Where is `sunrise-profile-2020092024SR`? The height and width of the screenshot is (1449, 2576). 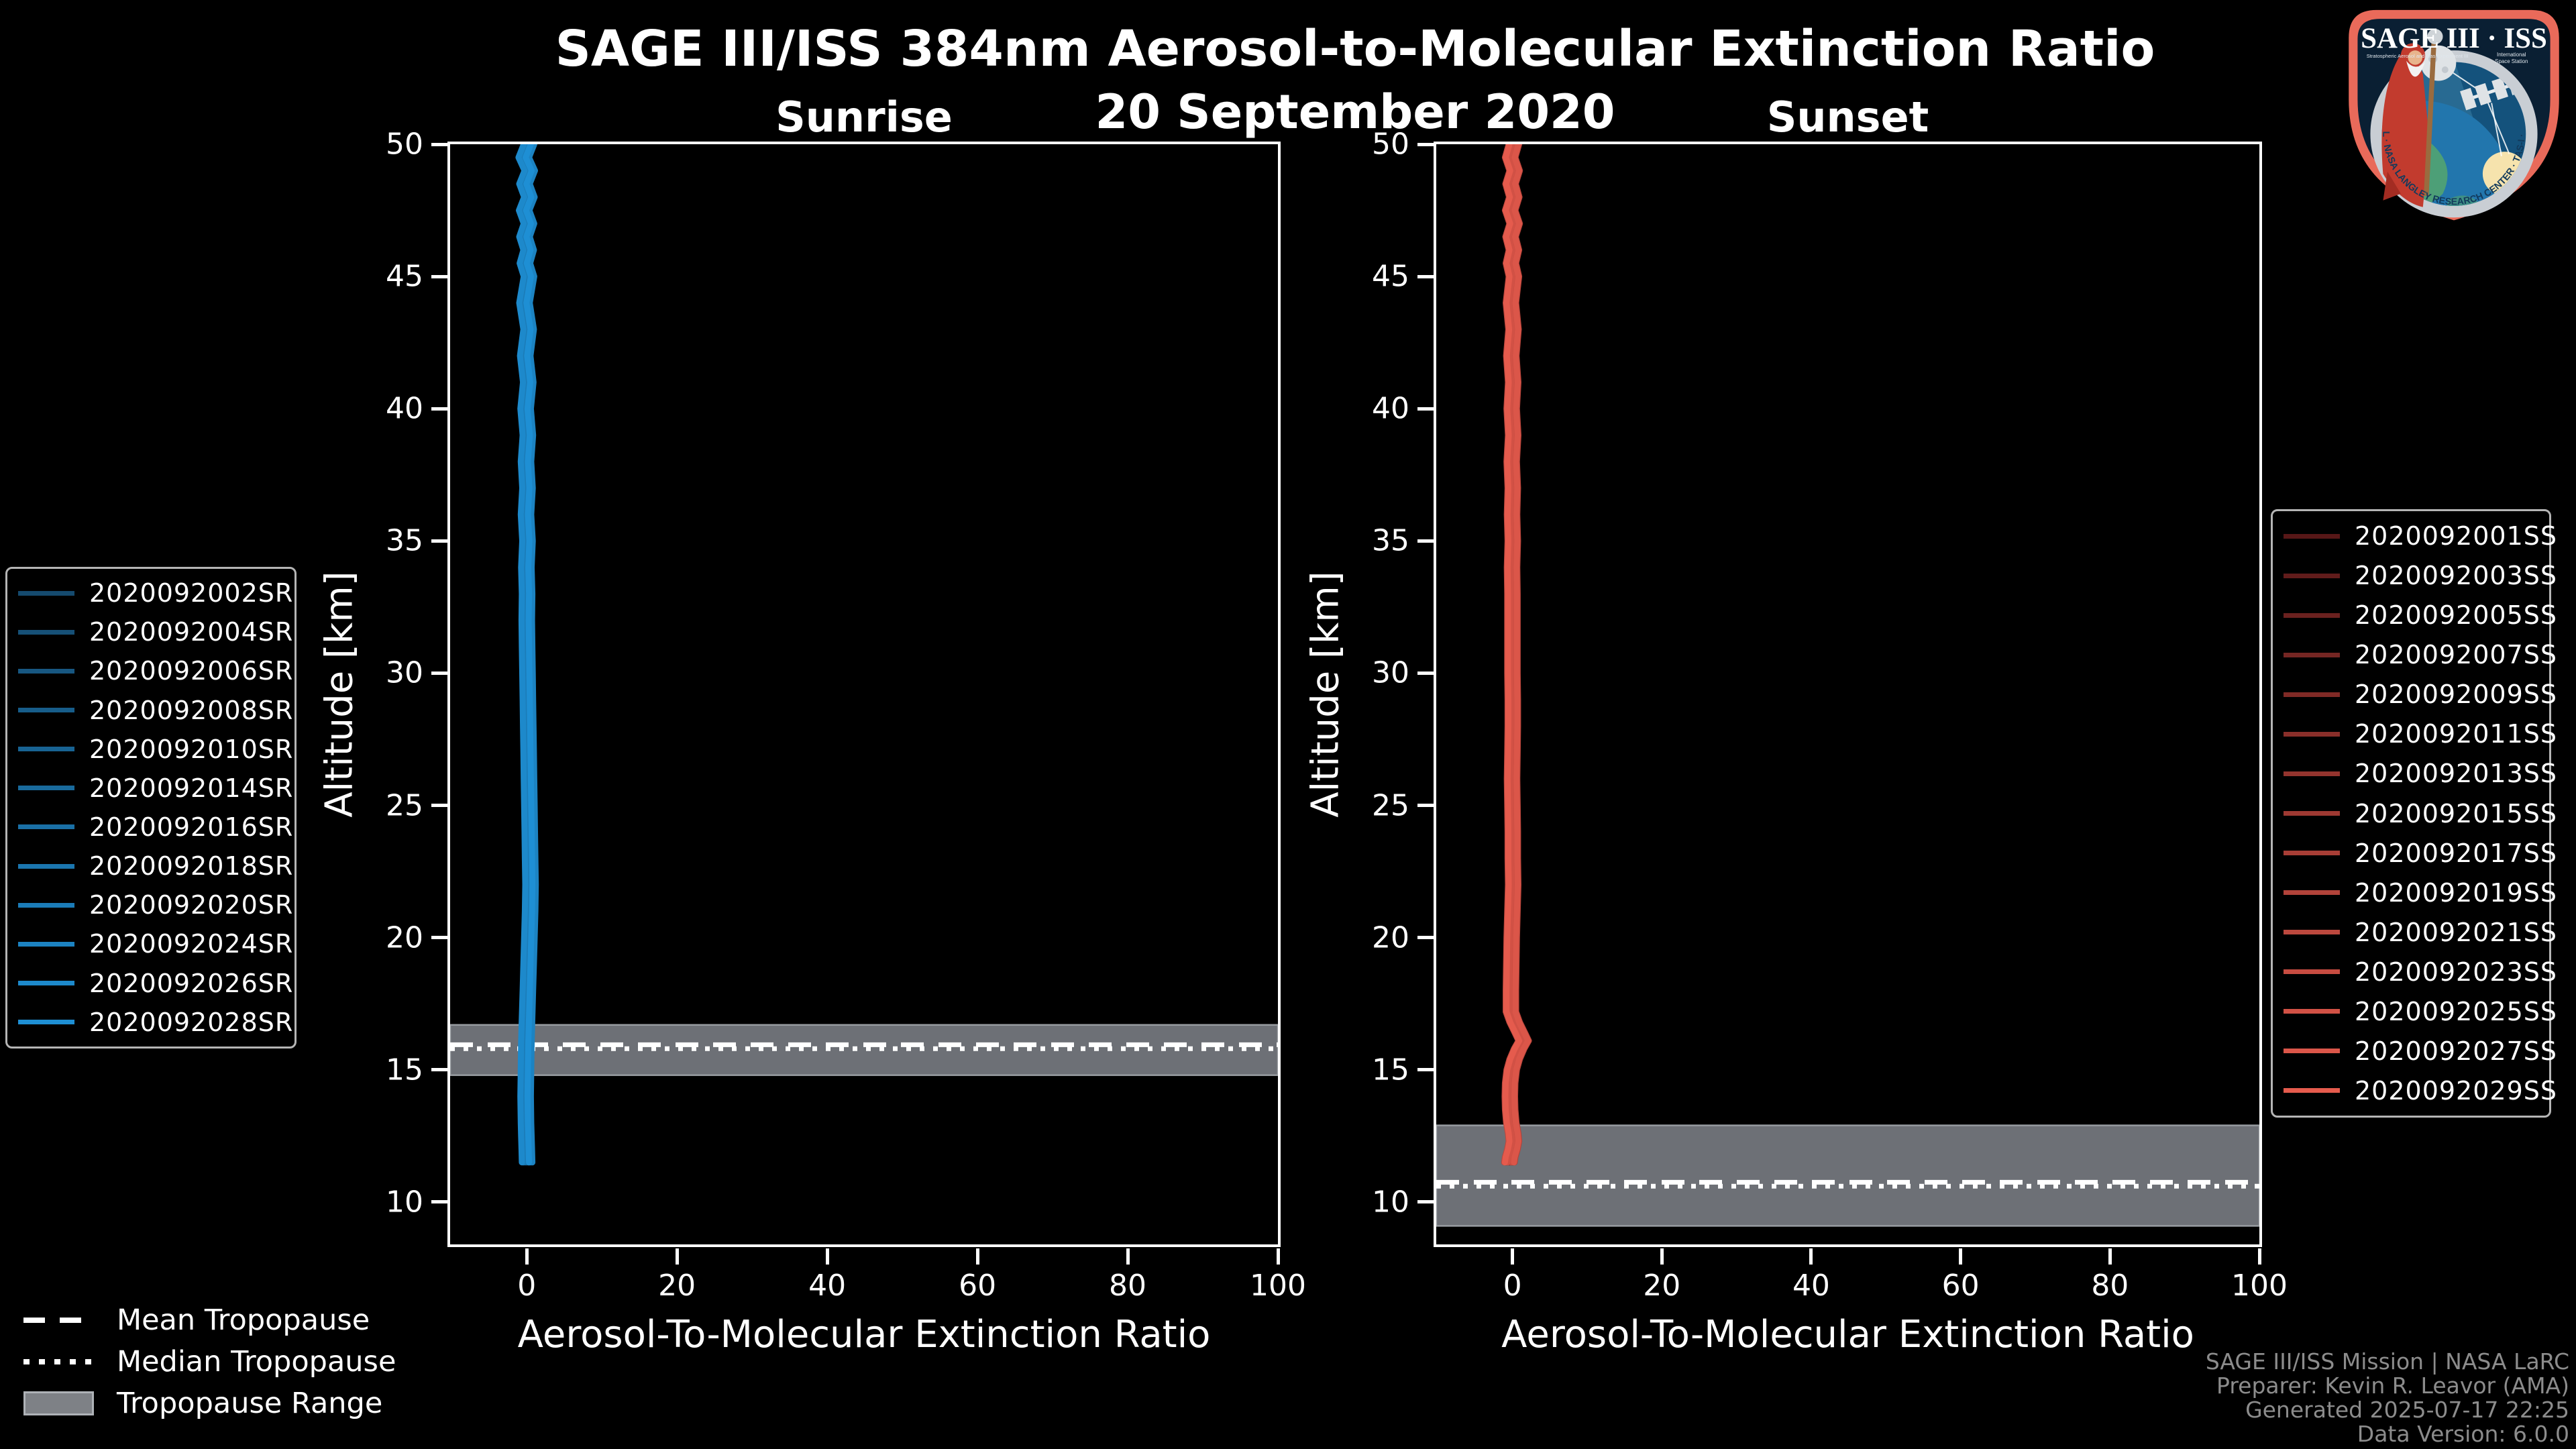 sunrise-profile-2020092024SR is located at coordinates (532, 655).